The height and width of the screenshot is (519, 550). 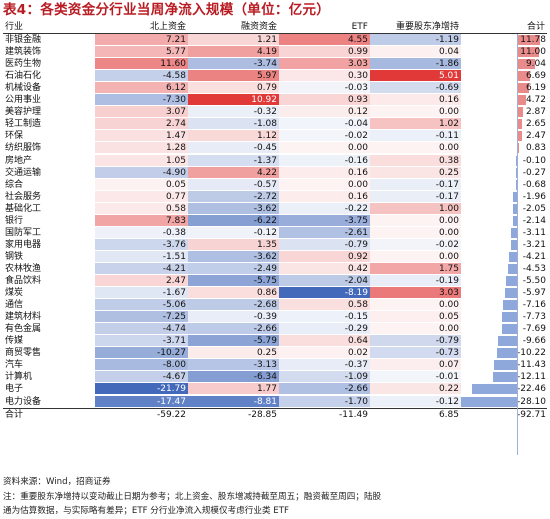 I want to click on table-title: 表4：各类资金分行业当周净流入规模（单位：亿元）, so click(x=167, y=10).